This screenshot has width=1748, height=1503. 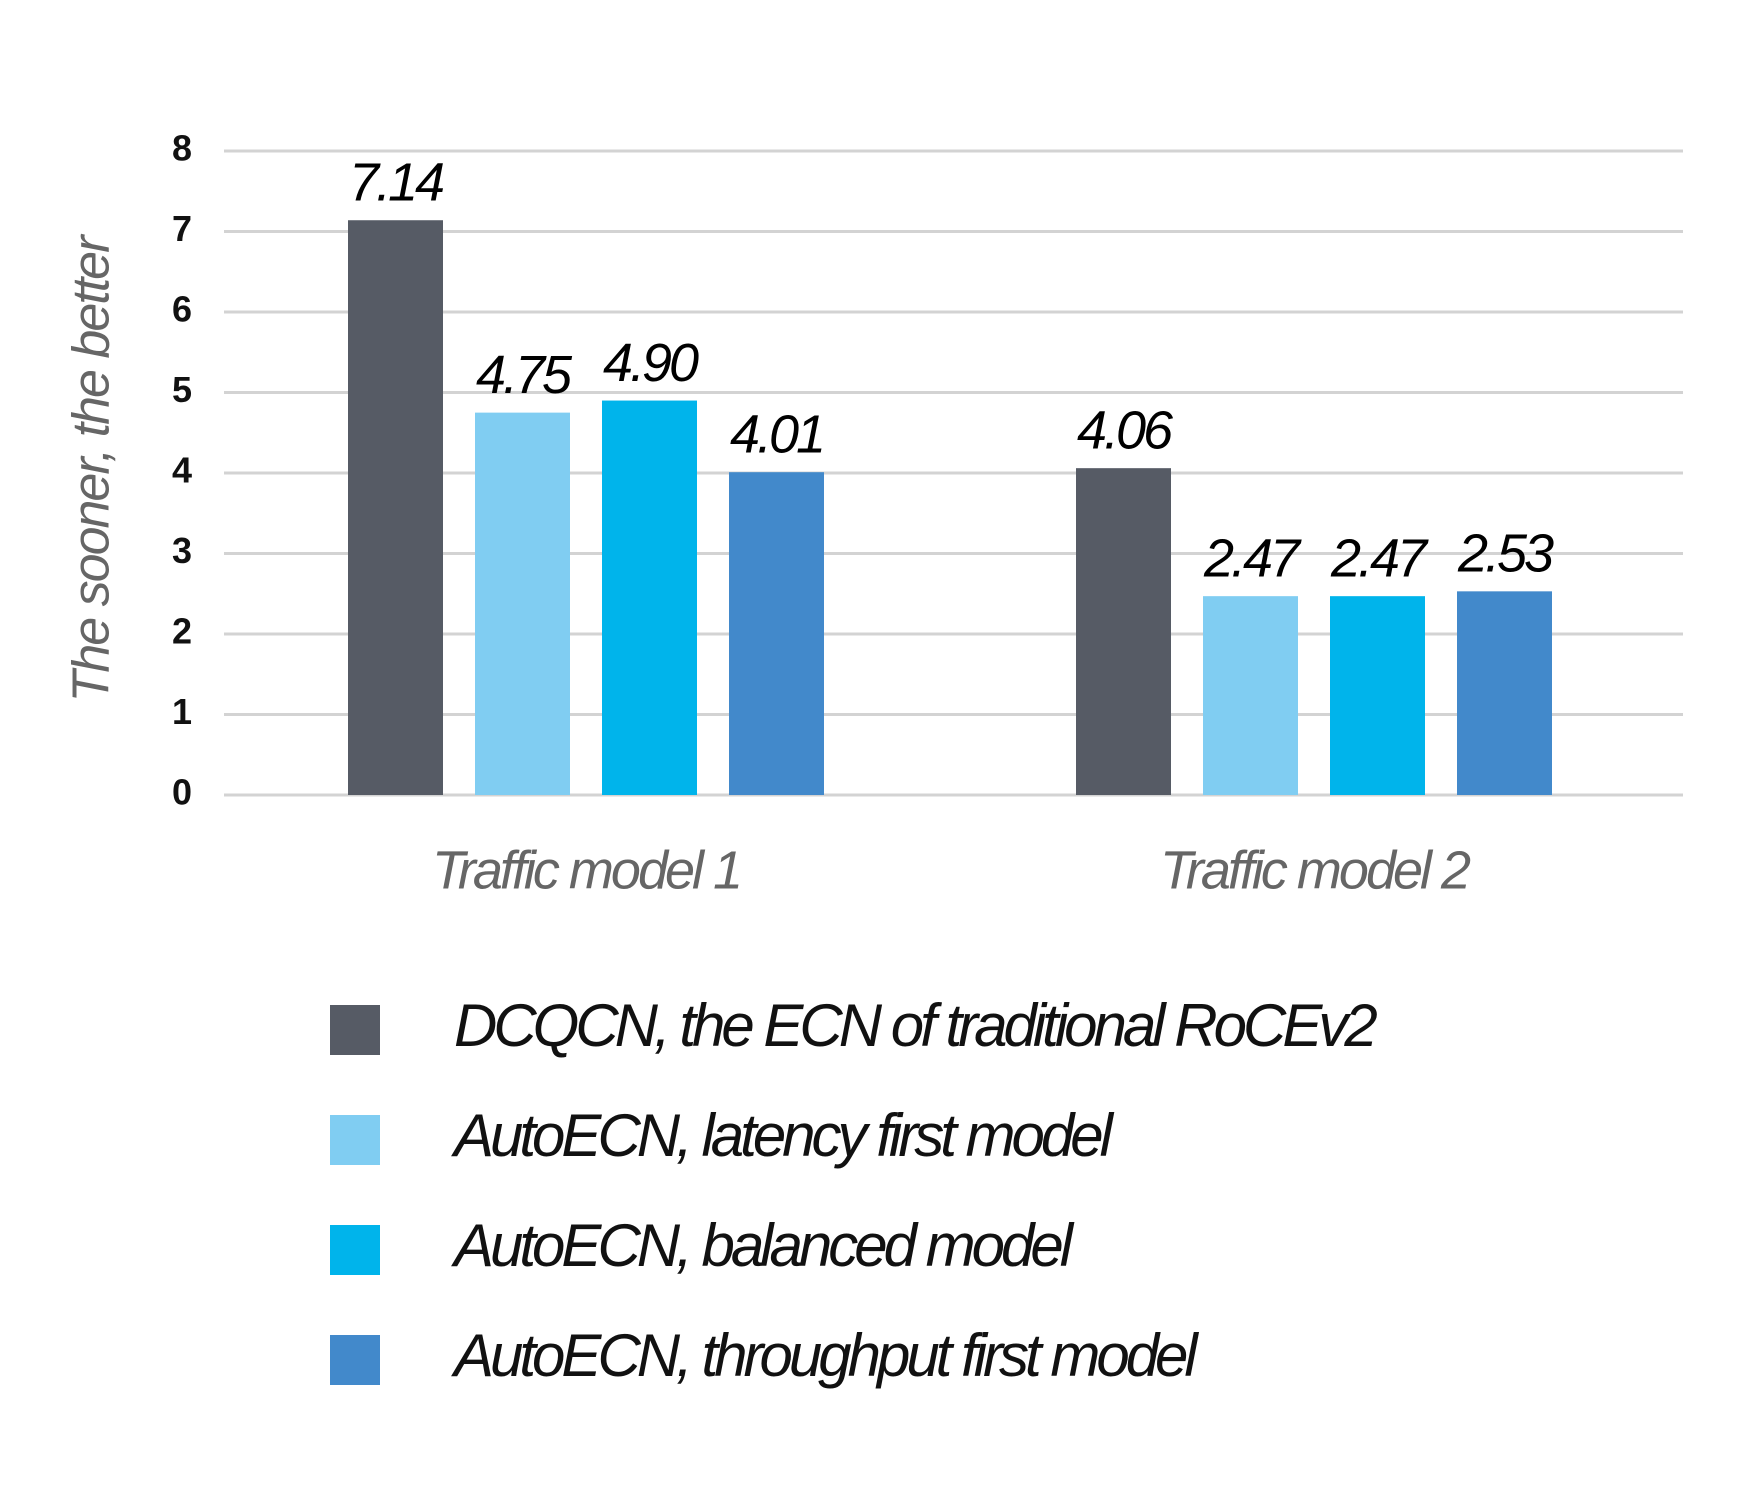 What do you see at coordinates (1505, 554) in the screenshot?
I see `data-label: 2.53` at bounding box center [1505, 554].